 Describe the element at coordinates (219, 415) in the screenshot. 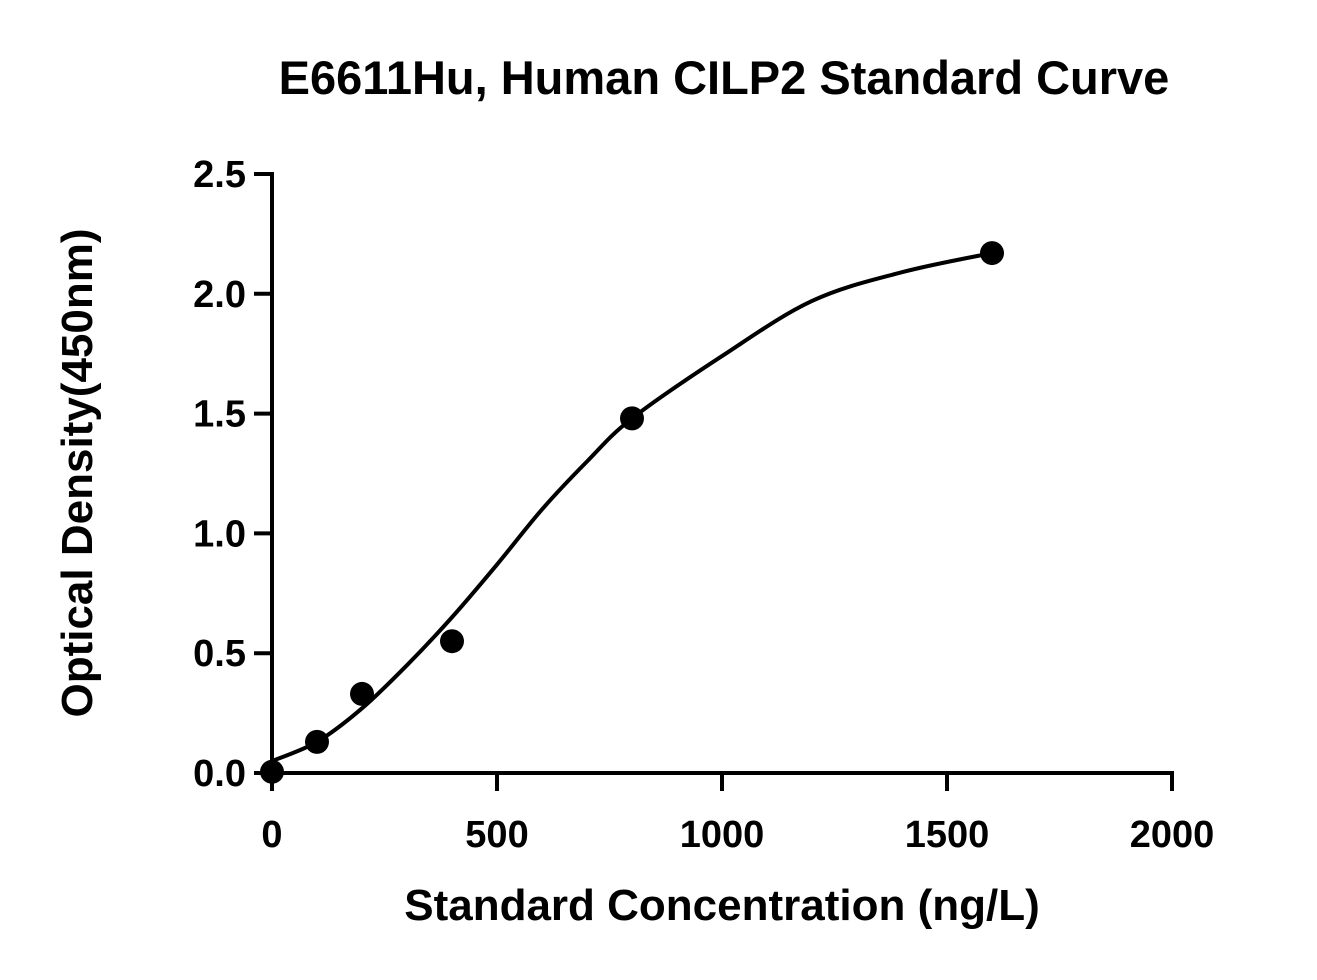

I see `y-tick-label: 1.5` at that location.